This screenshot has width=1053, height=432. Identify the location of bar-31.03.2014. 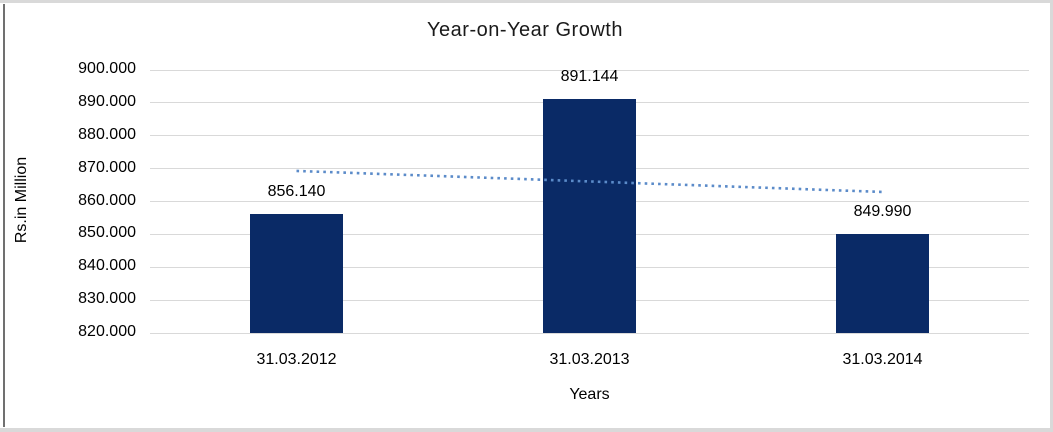
(882, 283).